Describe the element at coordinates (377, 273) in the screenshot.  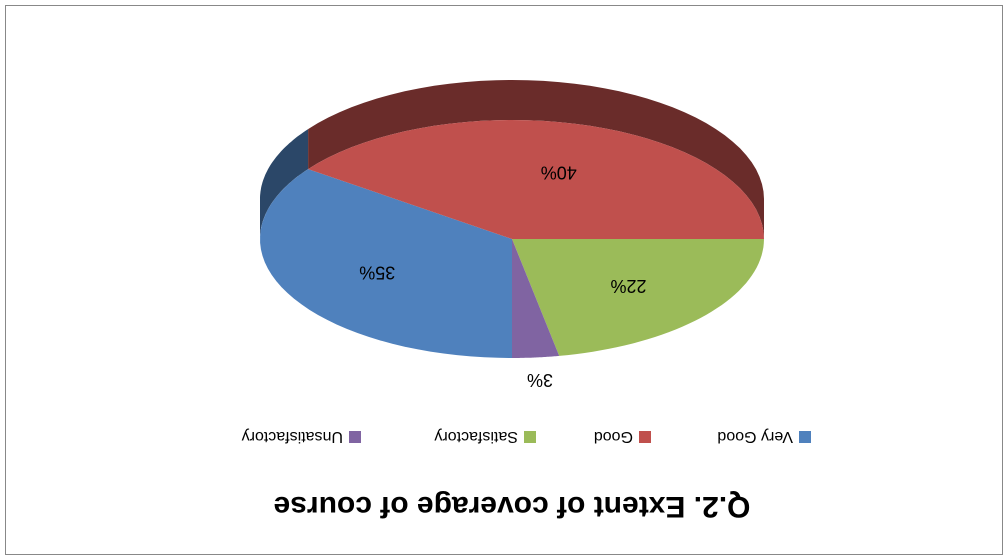
I see `data-label: 35%` at that location.